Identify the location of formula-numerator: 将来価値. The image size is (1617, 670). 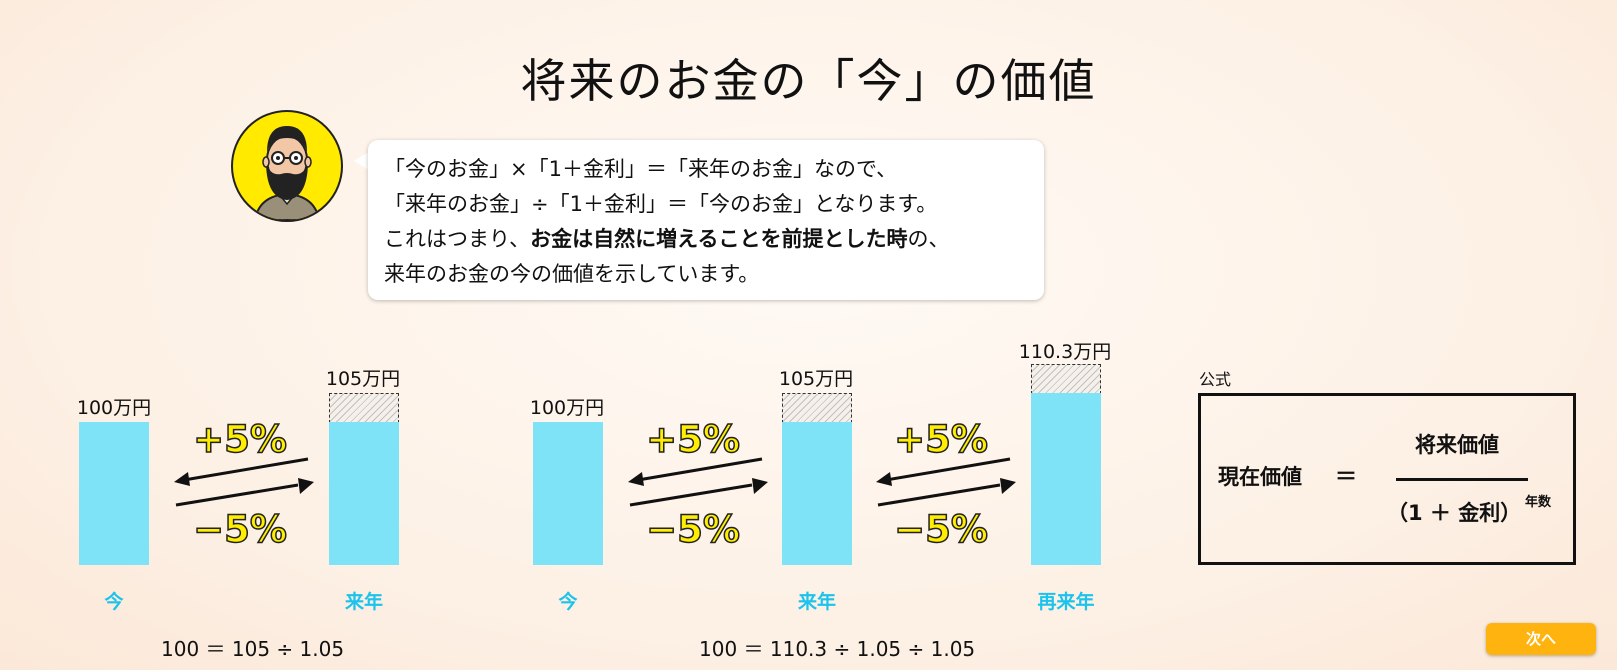
(1457, 445).